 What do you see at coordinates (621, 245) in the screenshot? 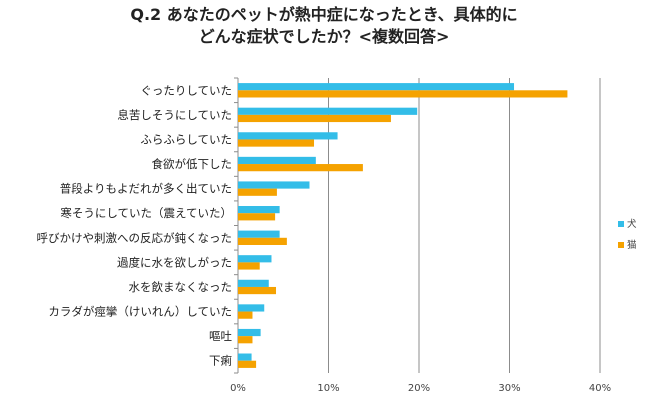
I see `legend-swatch-cat` at bounding box center [621, 245].